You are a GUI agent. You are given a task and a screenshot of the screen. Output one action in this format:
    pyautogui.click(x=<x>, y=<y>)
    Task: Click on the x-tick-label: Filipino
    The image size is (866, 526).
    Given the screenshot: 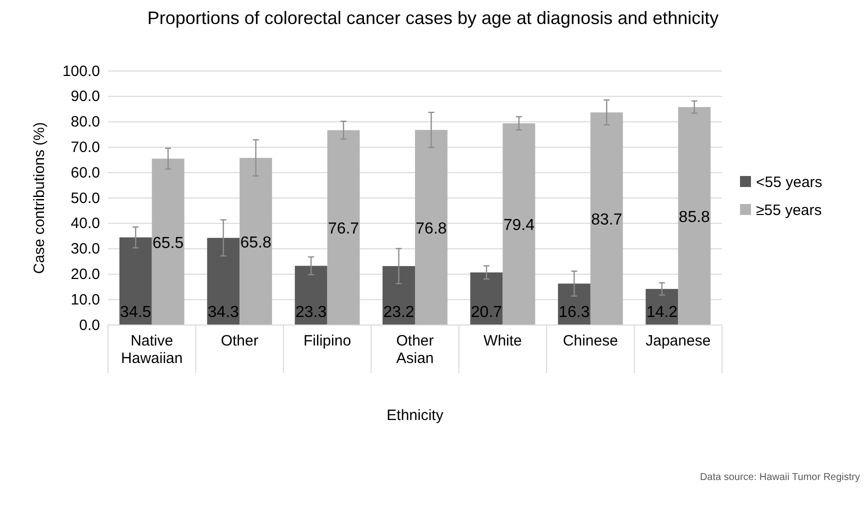 What is the action you would take?
    pyautogui.click(x=328, y=341)
    